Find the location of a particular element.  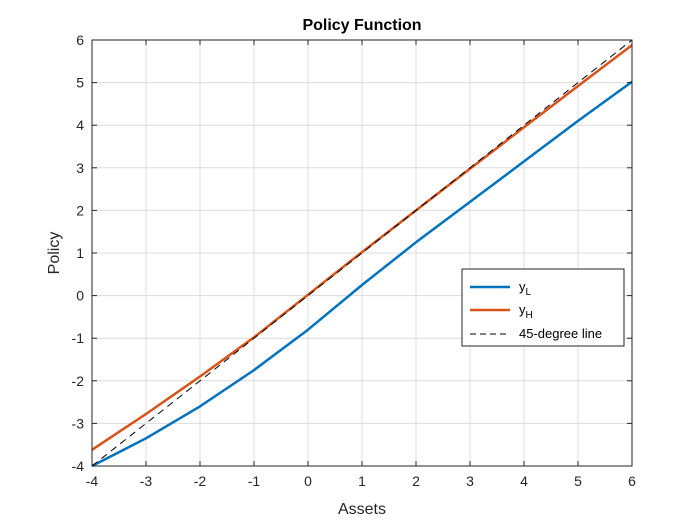

x-tick-label: 0 is located at coordinates (308, 481).